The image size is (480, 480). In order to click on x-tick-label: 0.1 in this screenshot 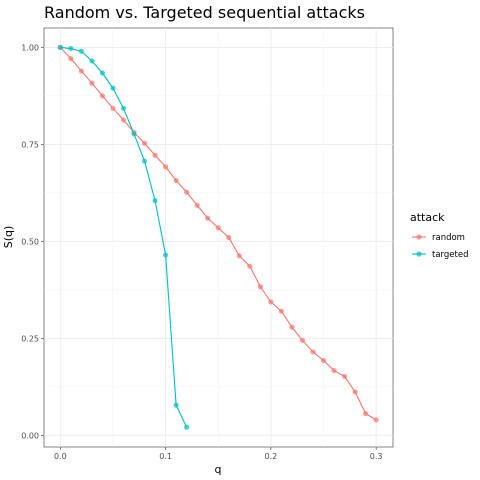, I will do `click(165, 456)`.